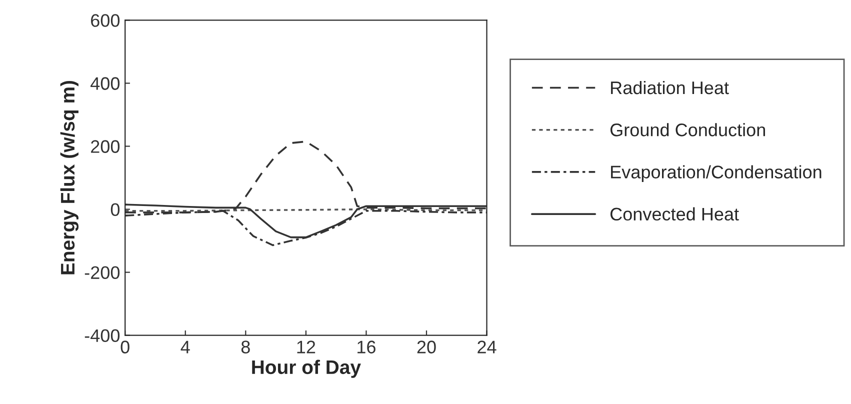 The image size is (851, 404). I want to click on y-tick-label: -200, so click(102, 273).